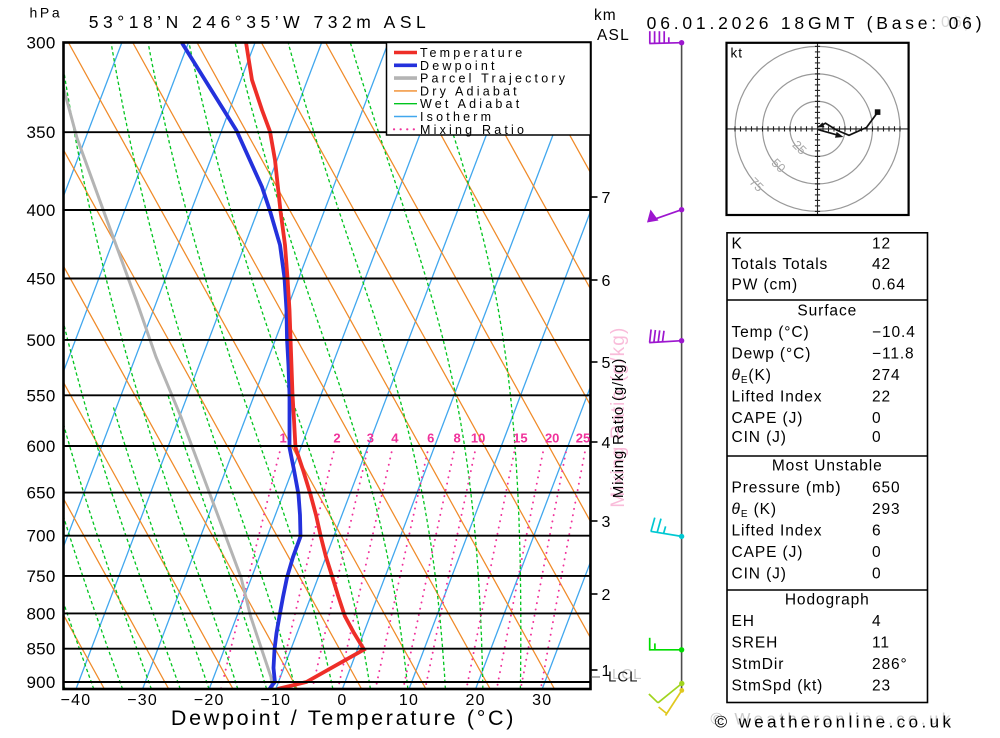 This screenshot has width=1000, height=738. Describe the element at coordinates (606, 198) in the screenshot. I see `svg-text: 7` at that location.